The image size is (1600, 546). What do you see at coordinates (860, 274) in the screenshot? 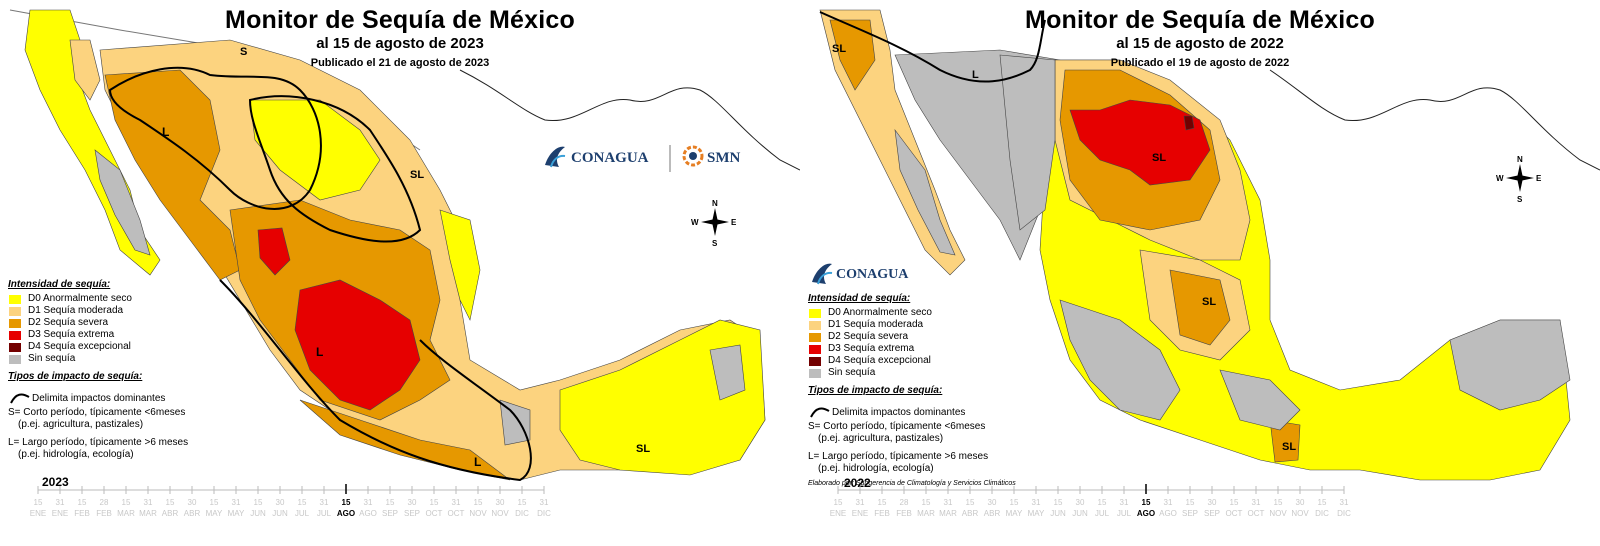
I see `conagua-logo: CONAGUA` at bounding box center [860, 274].